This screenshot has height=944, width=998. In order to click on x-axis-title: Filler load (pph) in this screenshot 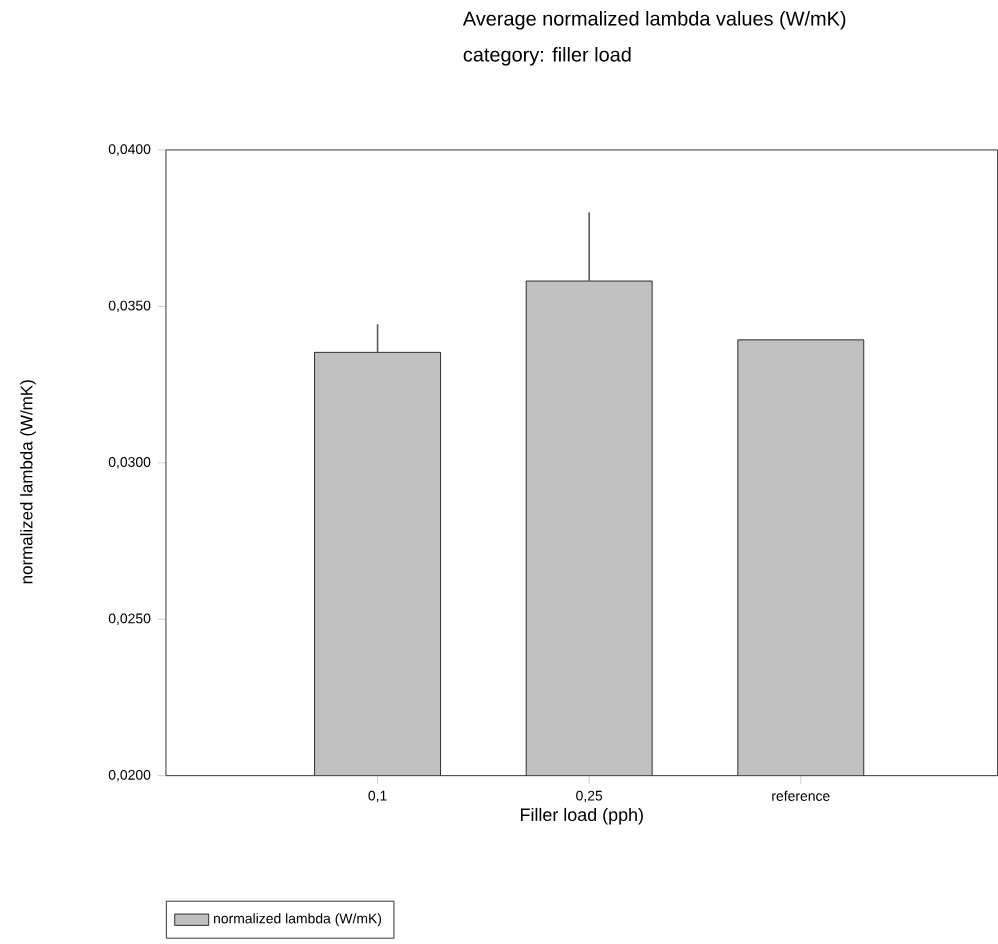, I will do `click(581, 816)`.